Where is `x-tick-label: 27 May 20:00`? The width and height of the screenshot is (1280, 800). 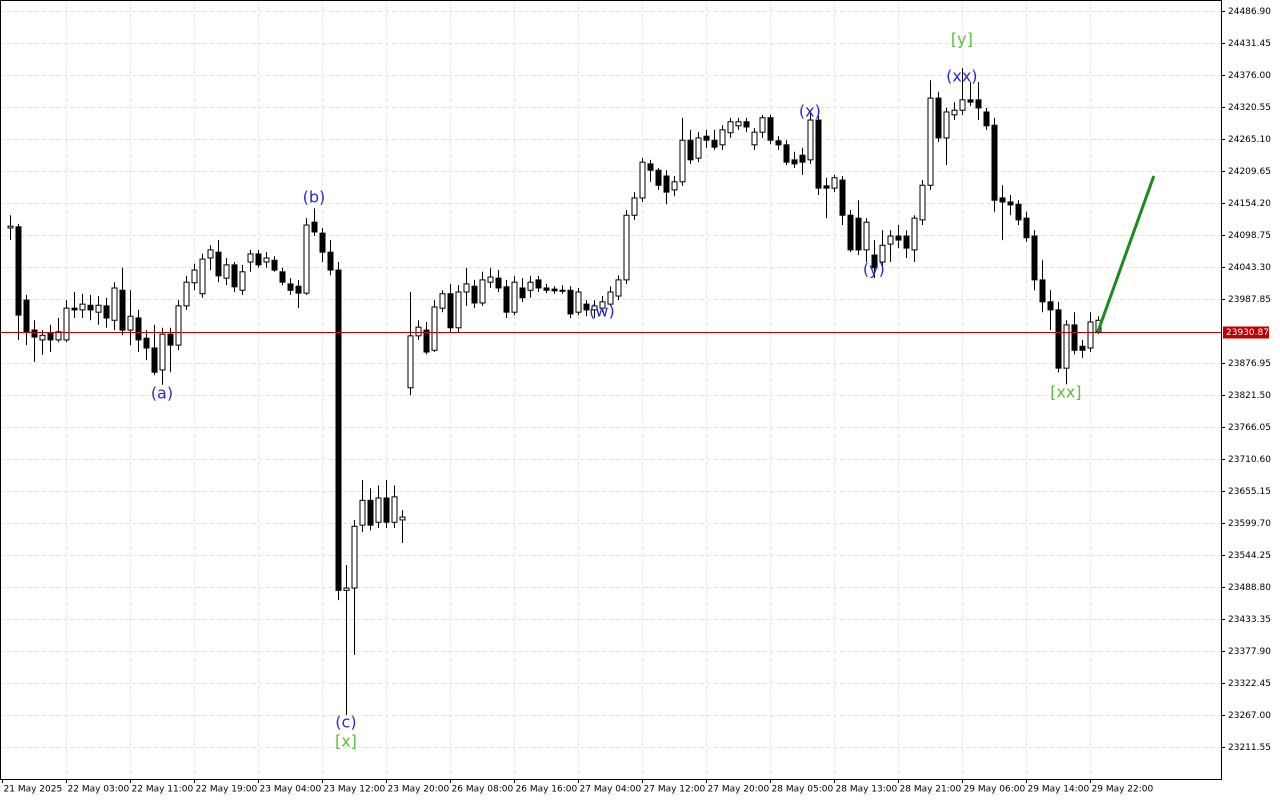 x-tick-label: 27 May 20:00 is located at coordinates (739, 790).